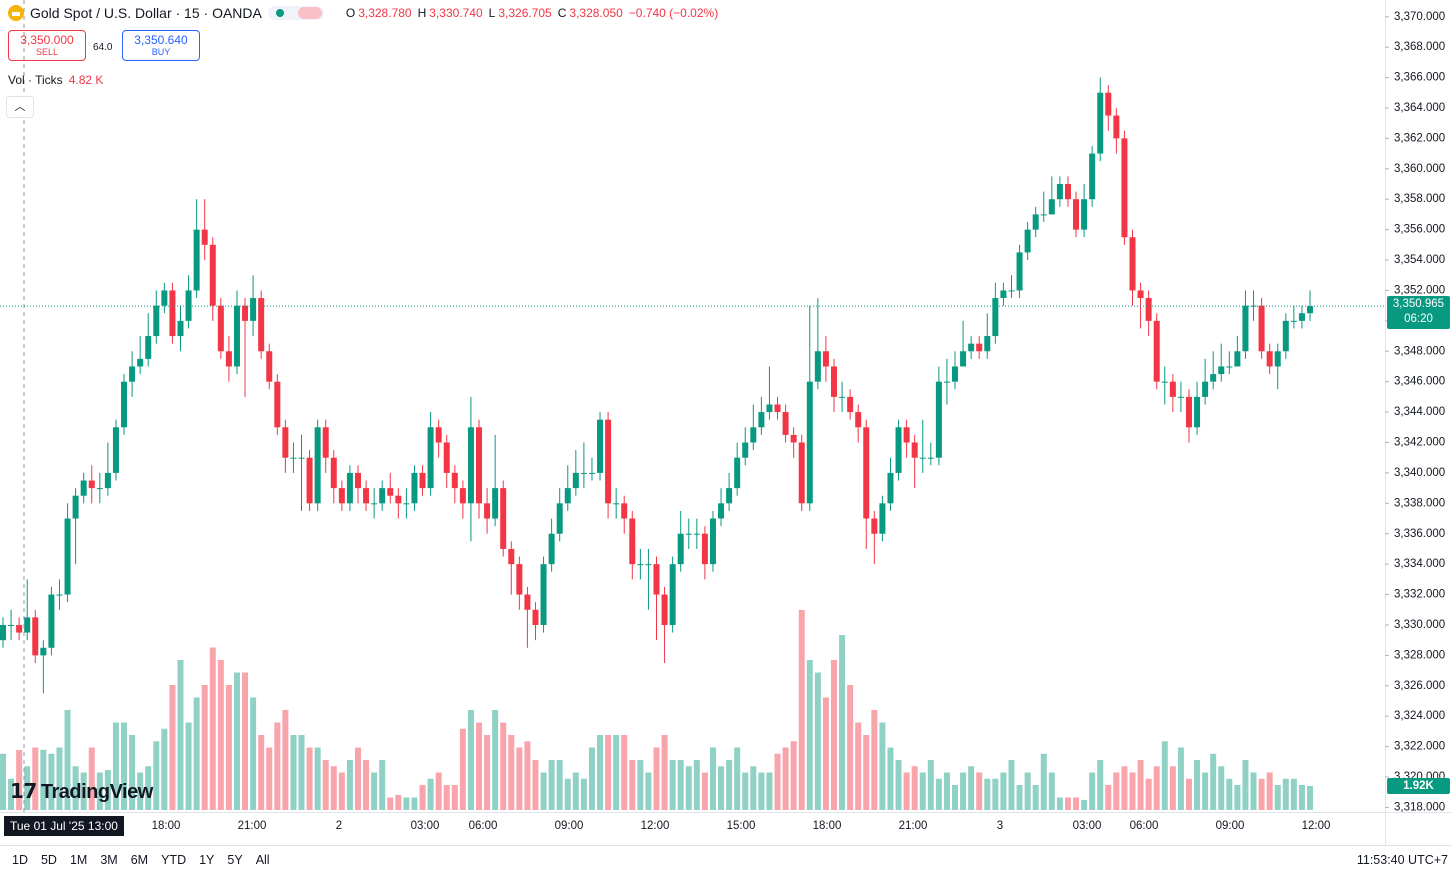 This screenshot has width=1452, height=874. What do you see at coordinates (1418, 319) in the screenshot?
I see `countdown: 06:20` at bounding box center [1418, 319].